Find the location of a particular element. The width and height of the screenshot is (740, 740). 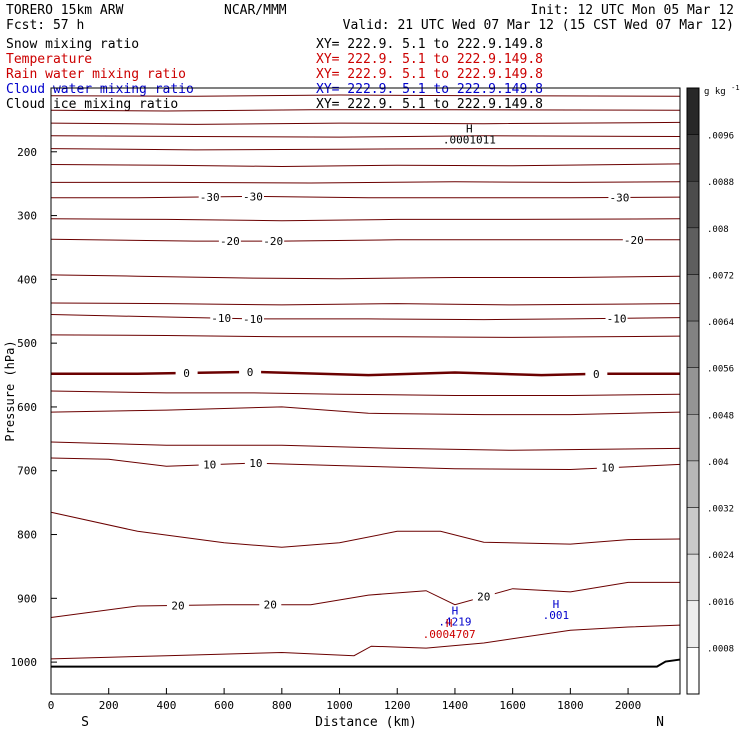

cloud-water-max-value: .4219 is located at coordinates (454, 621).